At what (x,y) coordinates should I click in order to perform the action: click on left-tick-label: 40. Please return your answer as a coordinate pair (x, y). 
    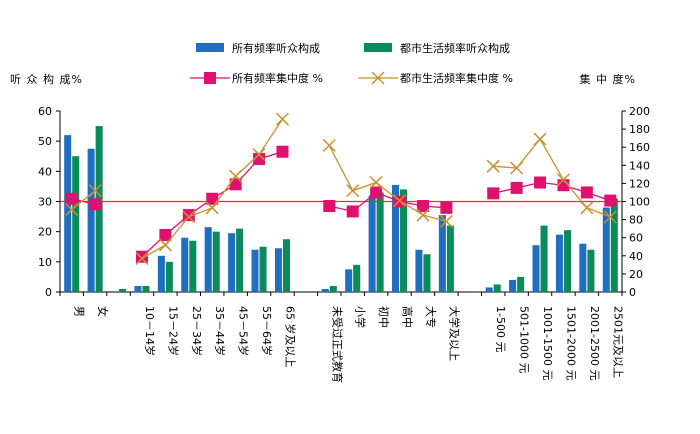
    Looking at the image, I should click on (45, 171).